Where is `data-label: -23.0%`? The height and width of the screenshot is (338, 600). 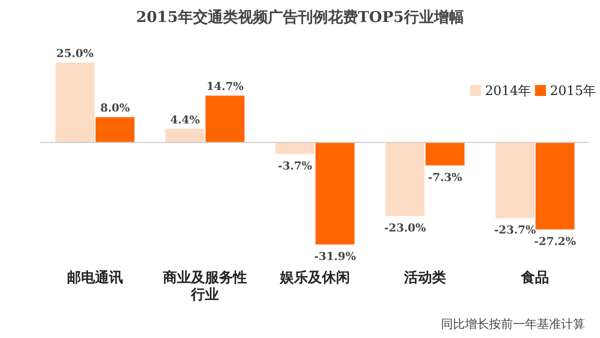
data-label: -23.0% is located at coordinates (405, 227).